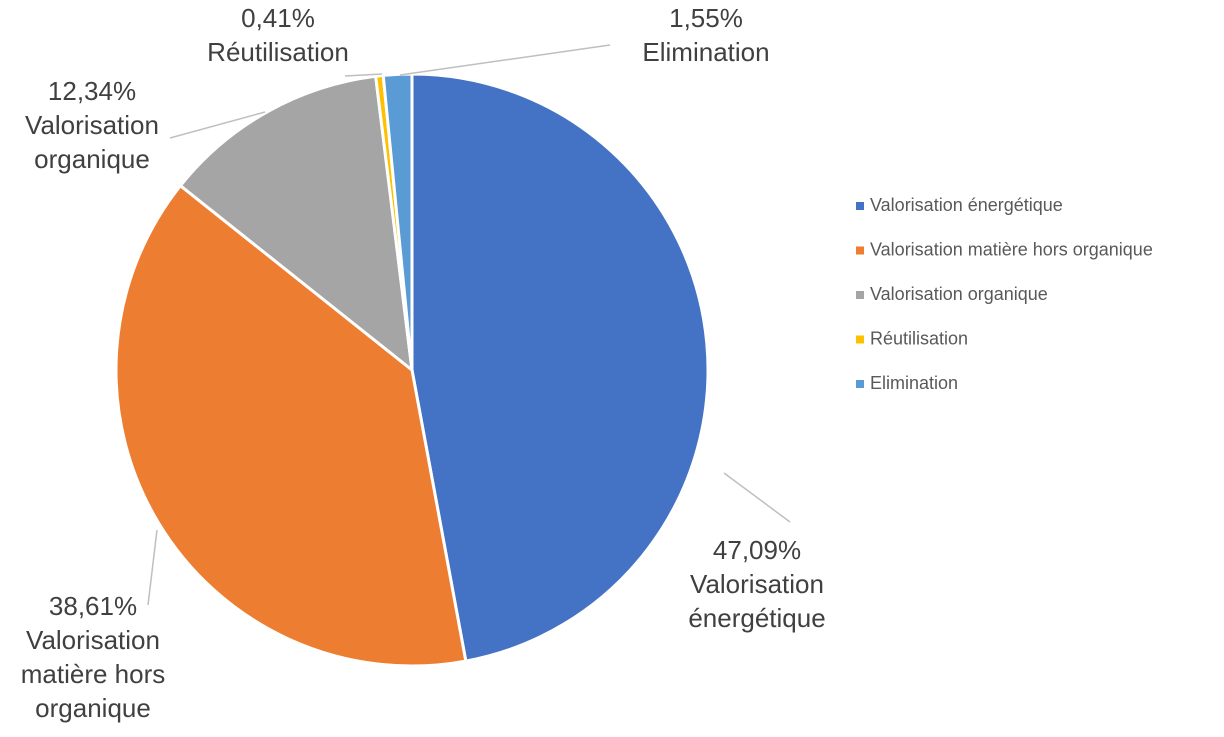  I want to click on data-label: 47,09%, so click(757, 550).